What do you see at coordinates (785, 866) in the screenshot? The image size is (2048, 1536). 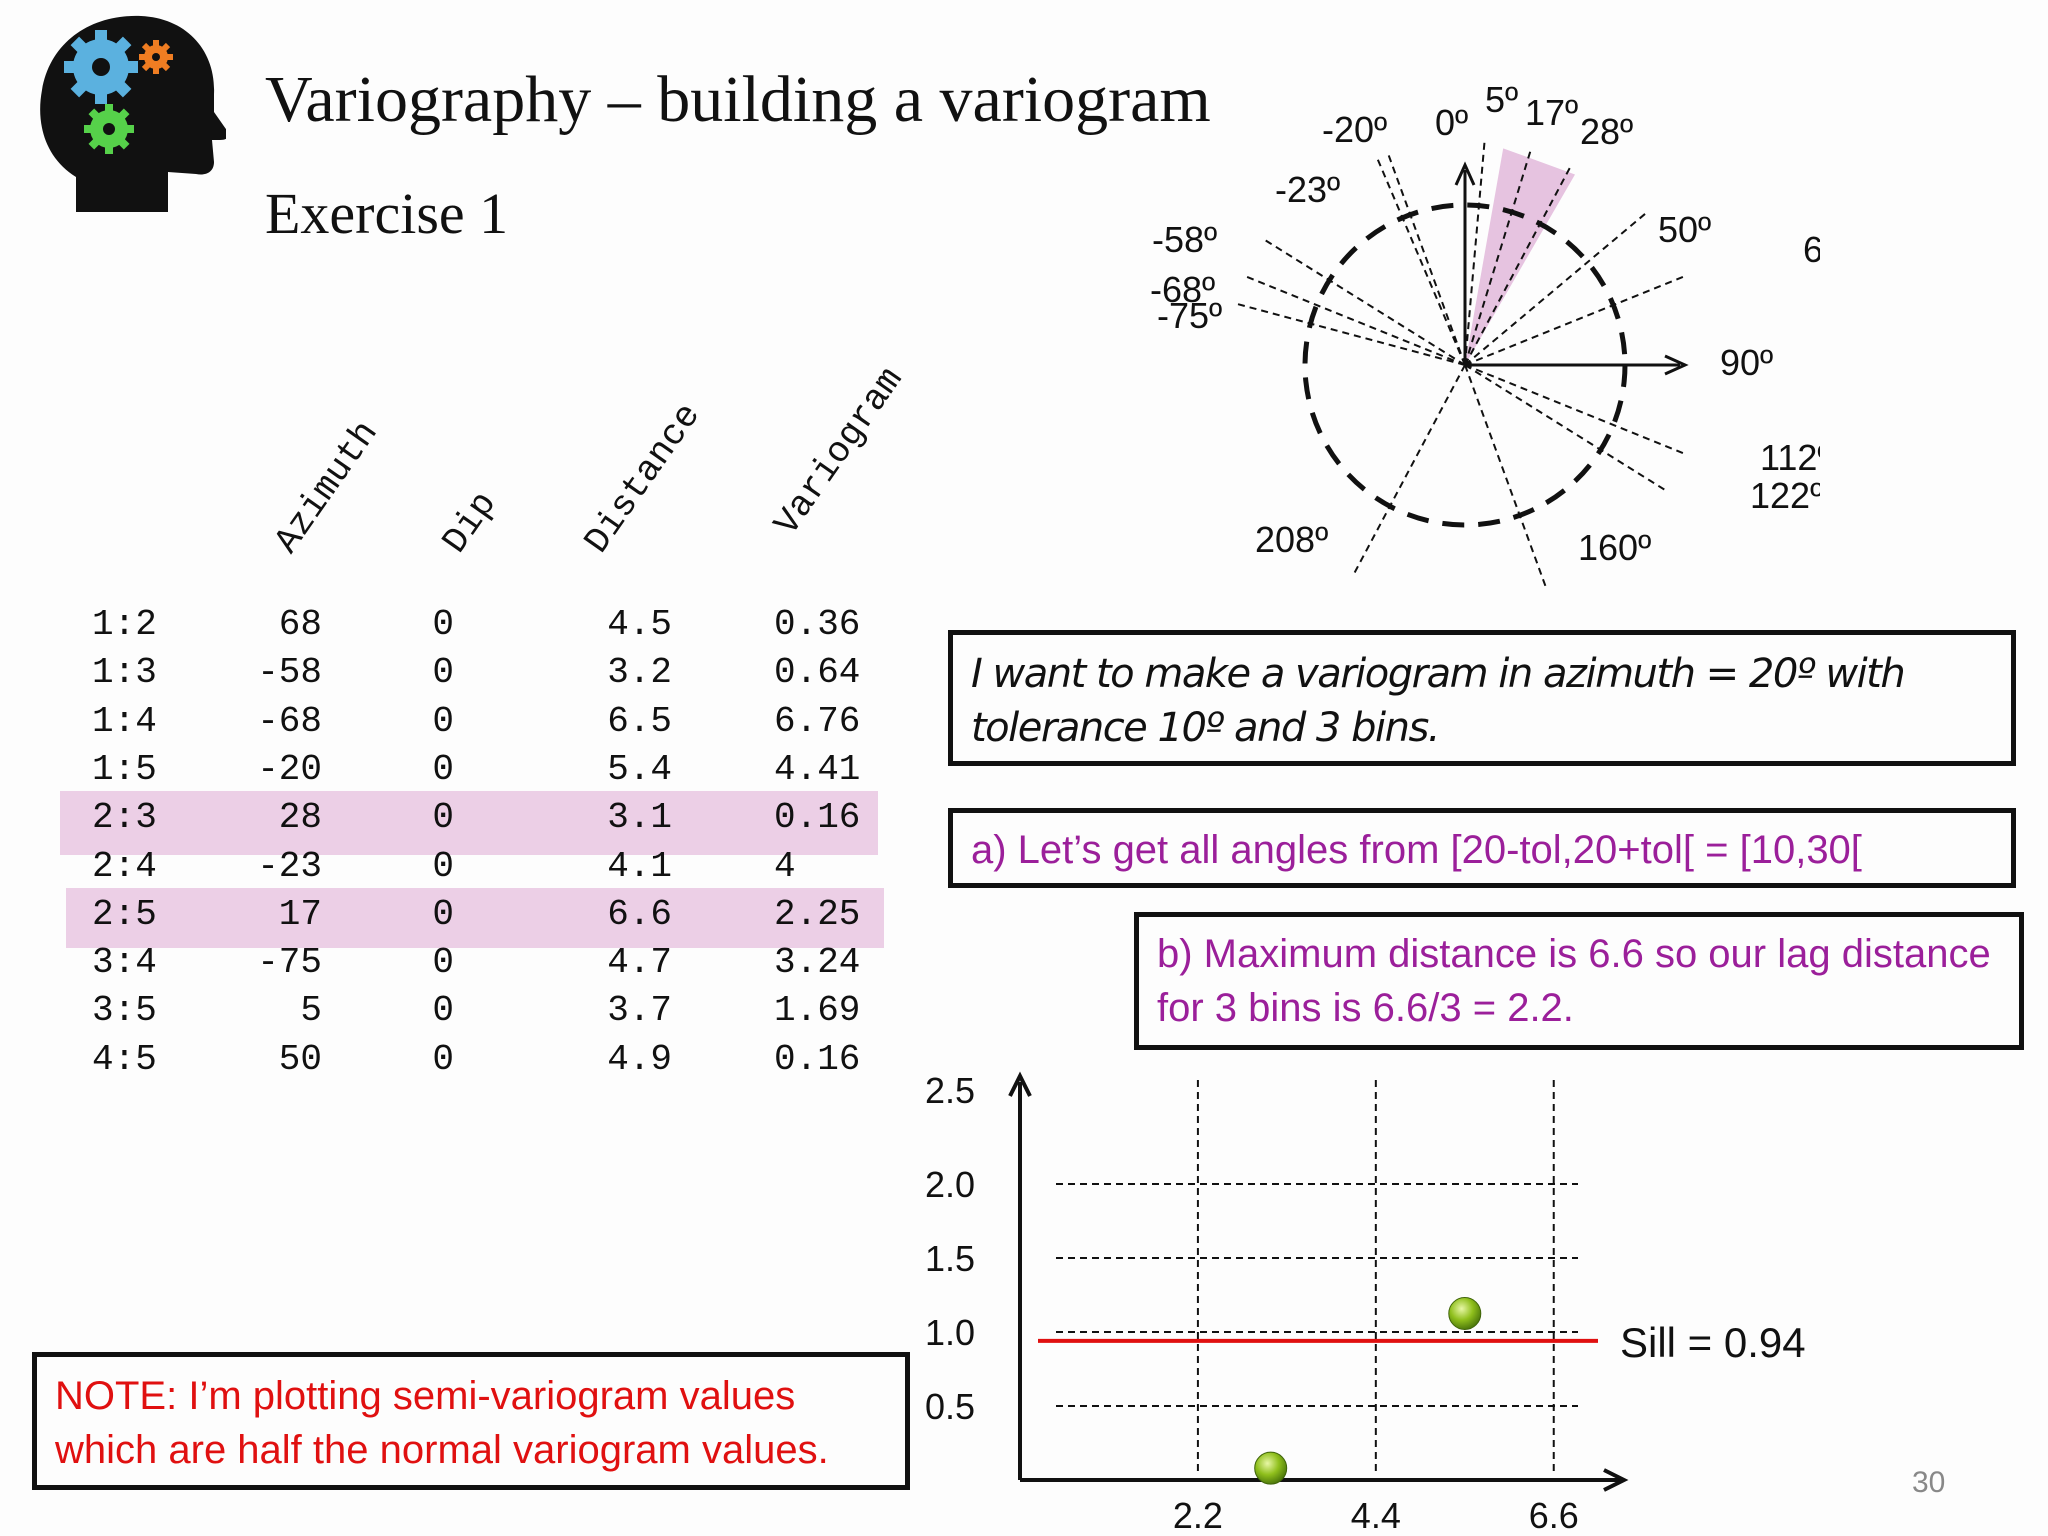 I see `table-cell-variogram: 4` at bounding box center [785, 866].